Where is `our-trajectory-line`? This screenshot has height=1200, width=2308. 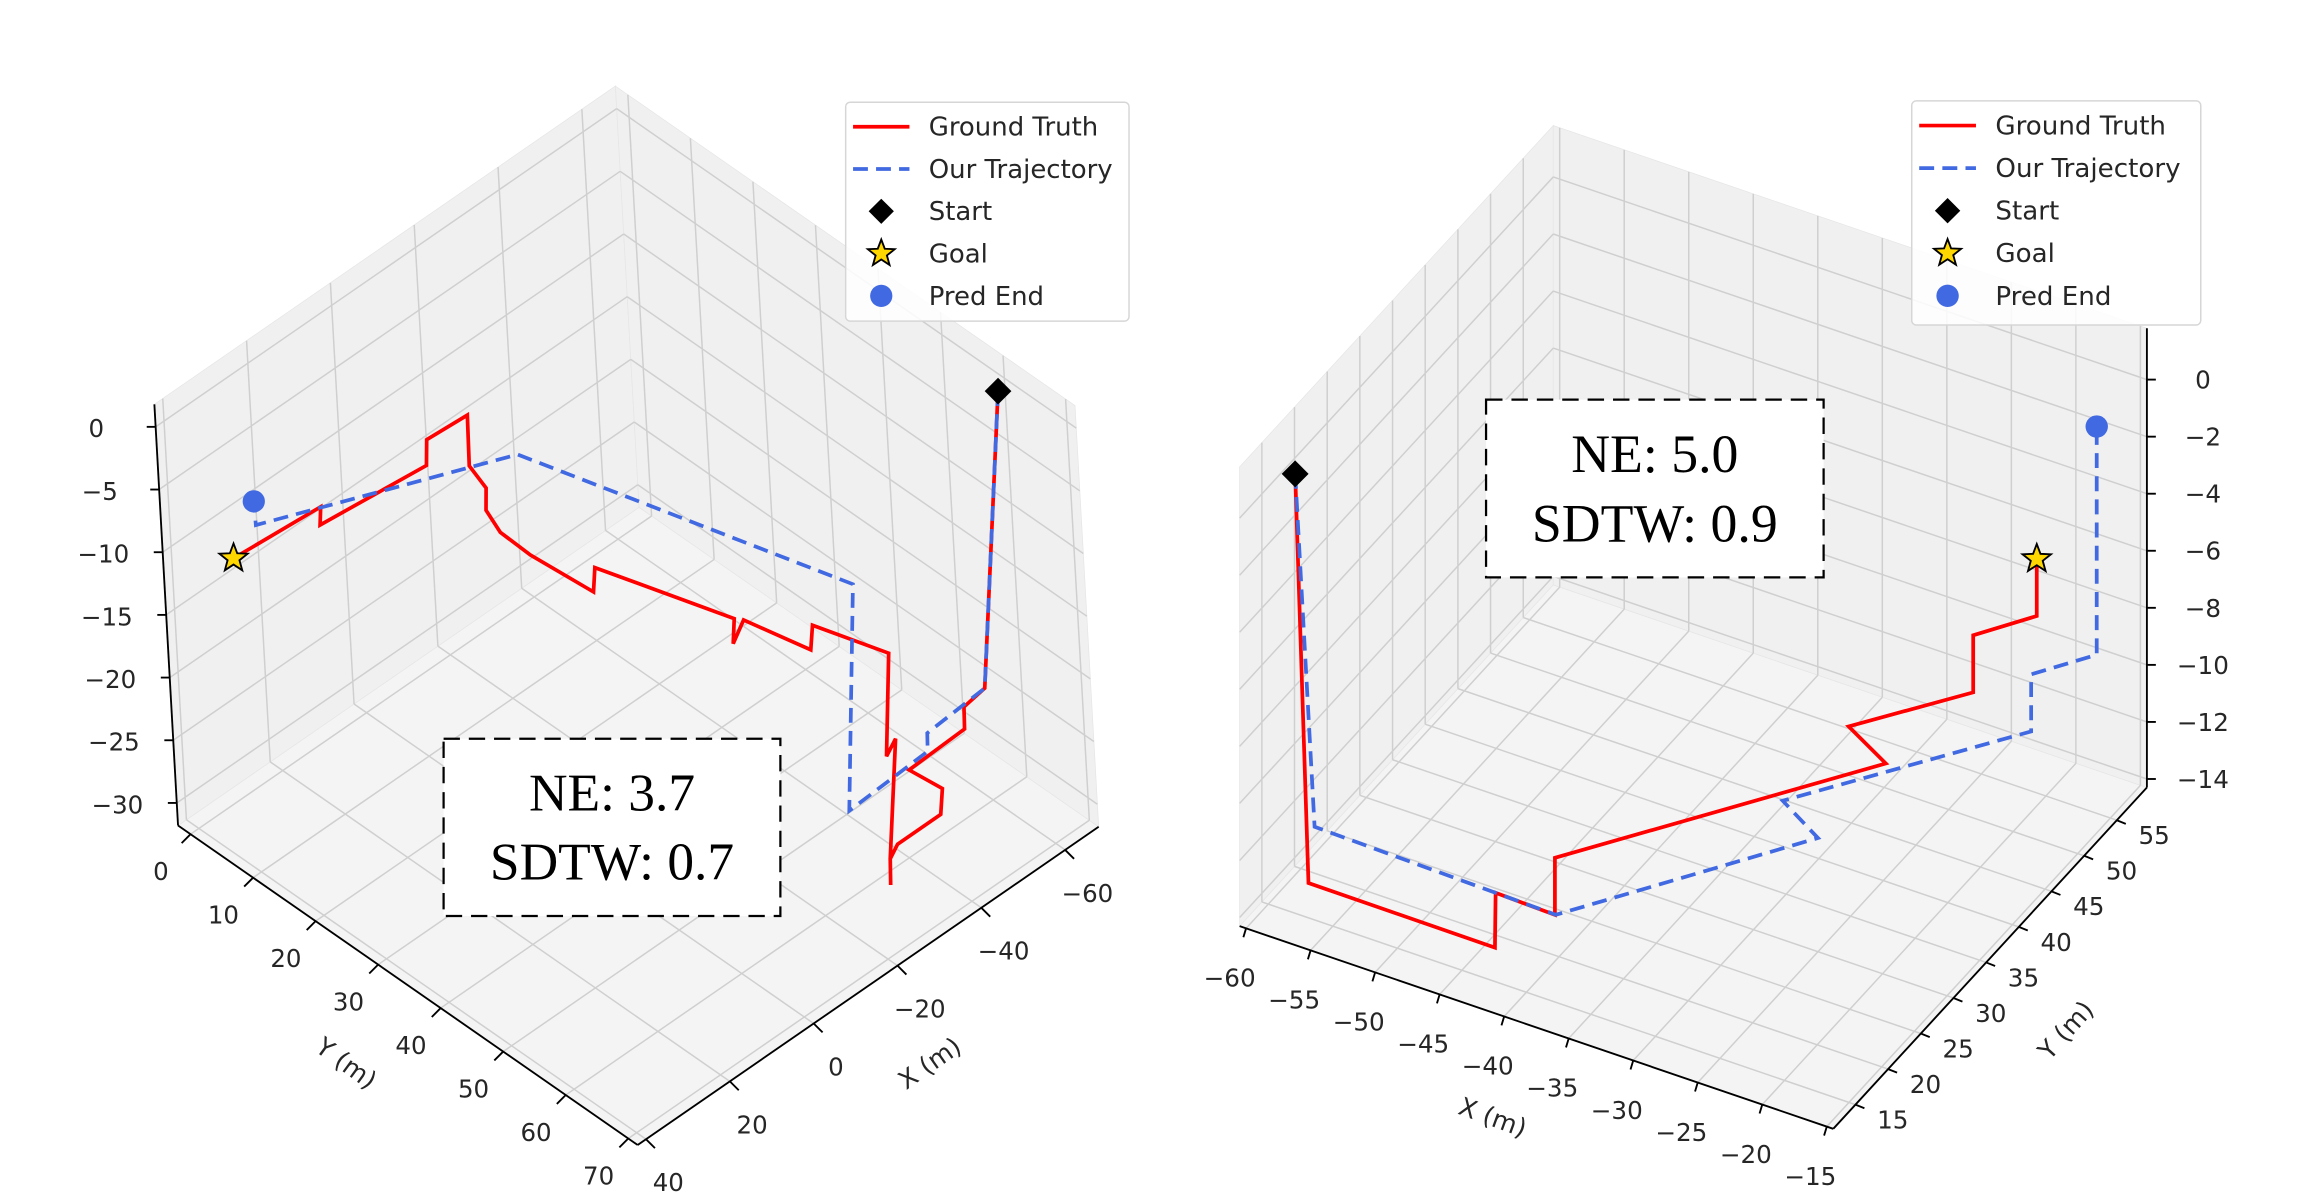
our-trajectory-line is located at coordinates (625, 603).